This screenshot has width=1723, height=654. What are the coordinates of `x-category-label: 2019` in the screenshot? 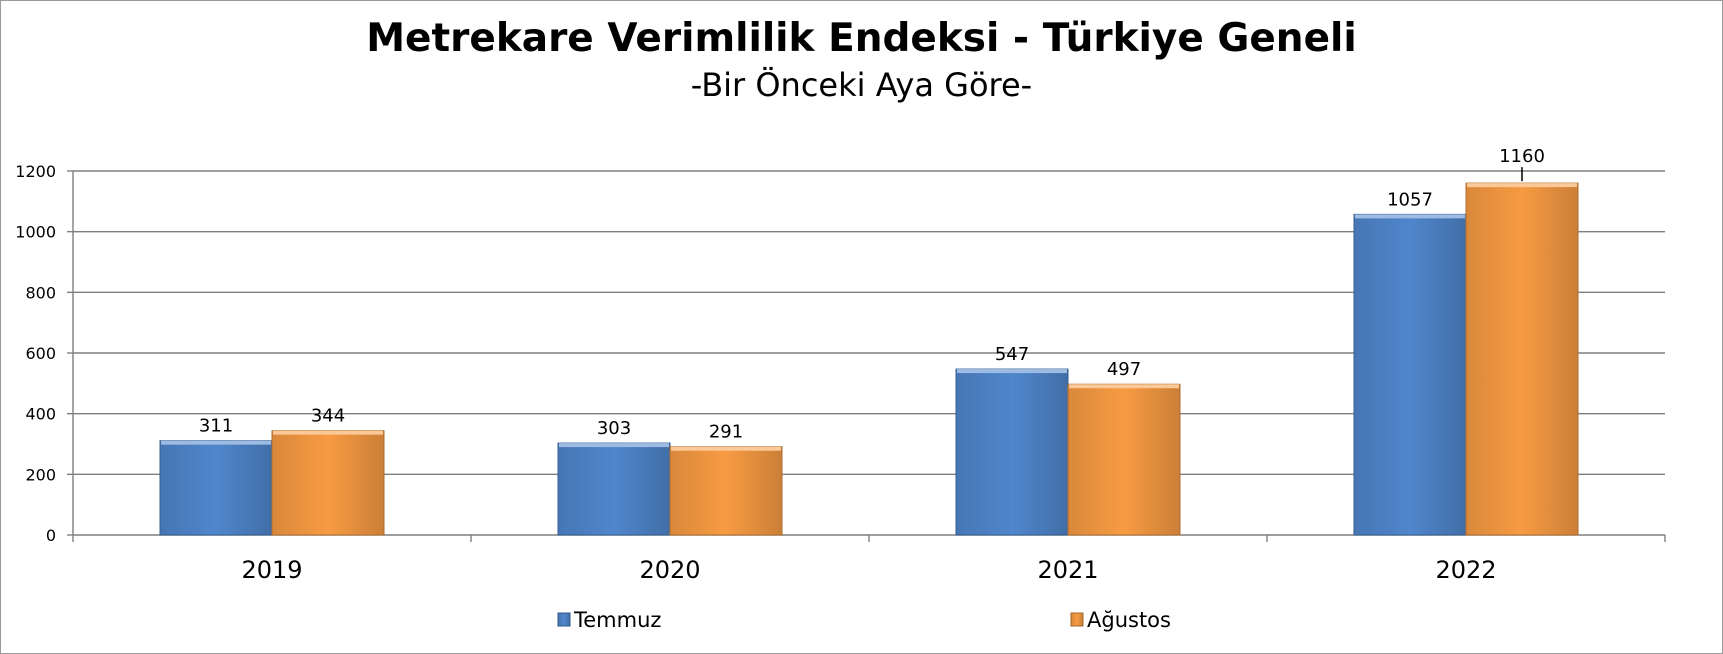 It's located at (271, 570).